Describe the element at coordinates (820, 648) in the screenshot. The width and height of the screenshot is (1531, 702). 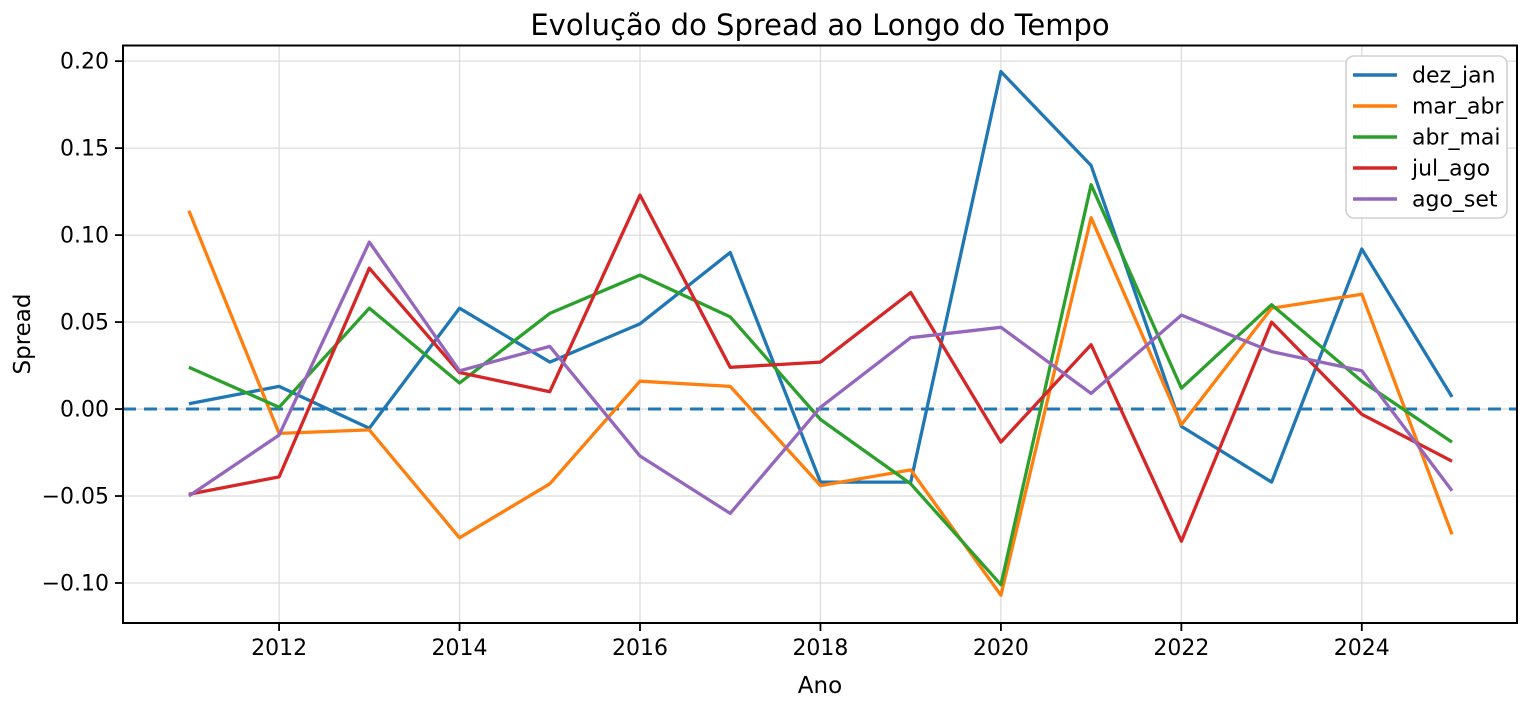
I see `x-tick-label-2018: 2018` at that location.